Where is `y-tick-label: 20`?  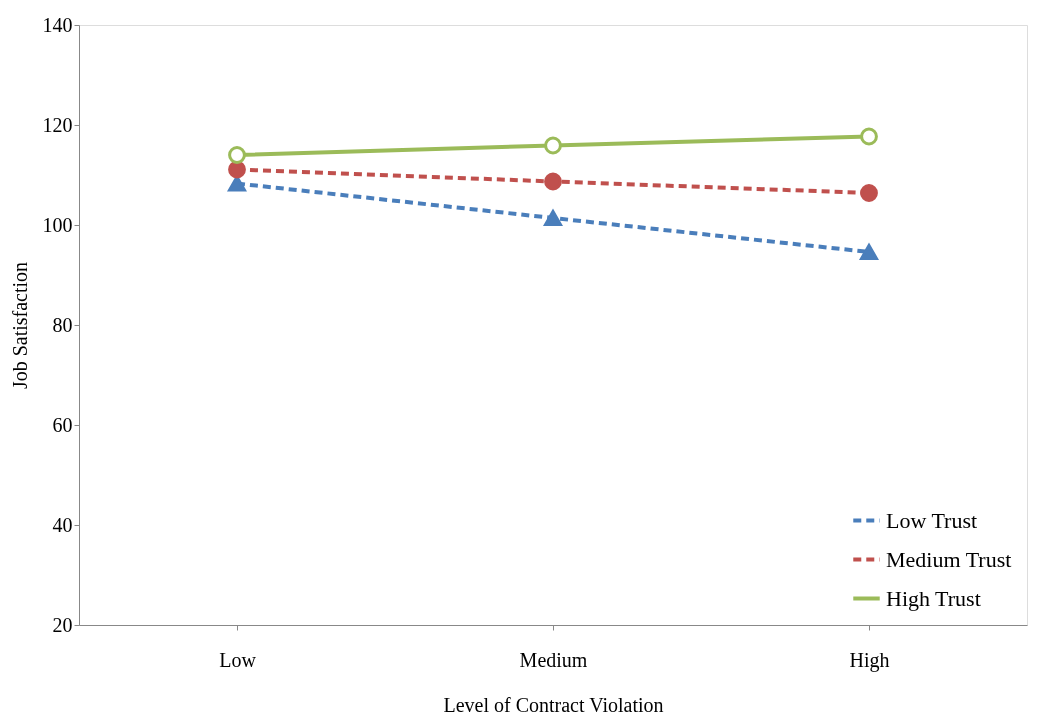 y-tick-label: 20 is located at coordinates (62, 624).